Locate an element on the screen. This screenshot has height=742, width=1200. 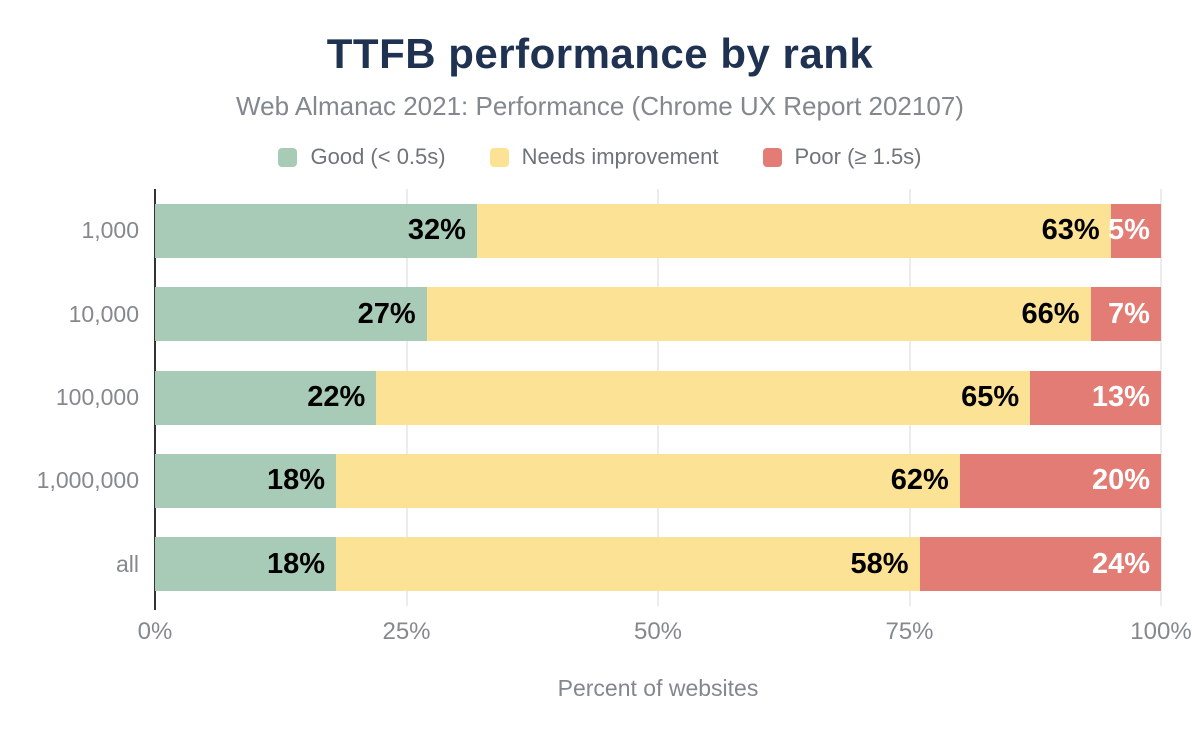
legend-label: Poor (≥ 1.5s) is located at coordinates (858, 156).